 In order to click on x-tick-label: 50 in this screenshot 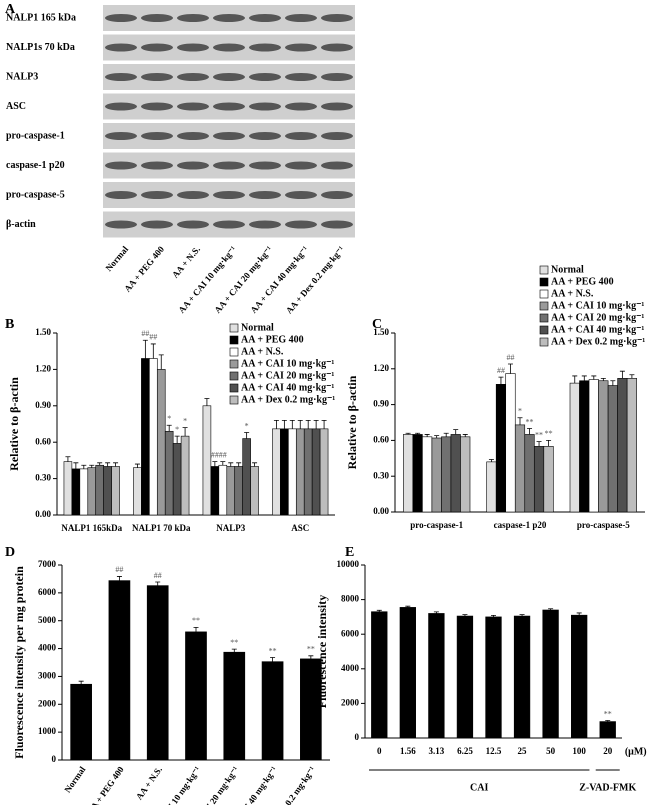, I will do `click(551, 751)`.